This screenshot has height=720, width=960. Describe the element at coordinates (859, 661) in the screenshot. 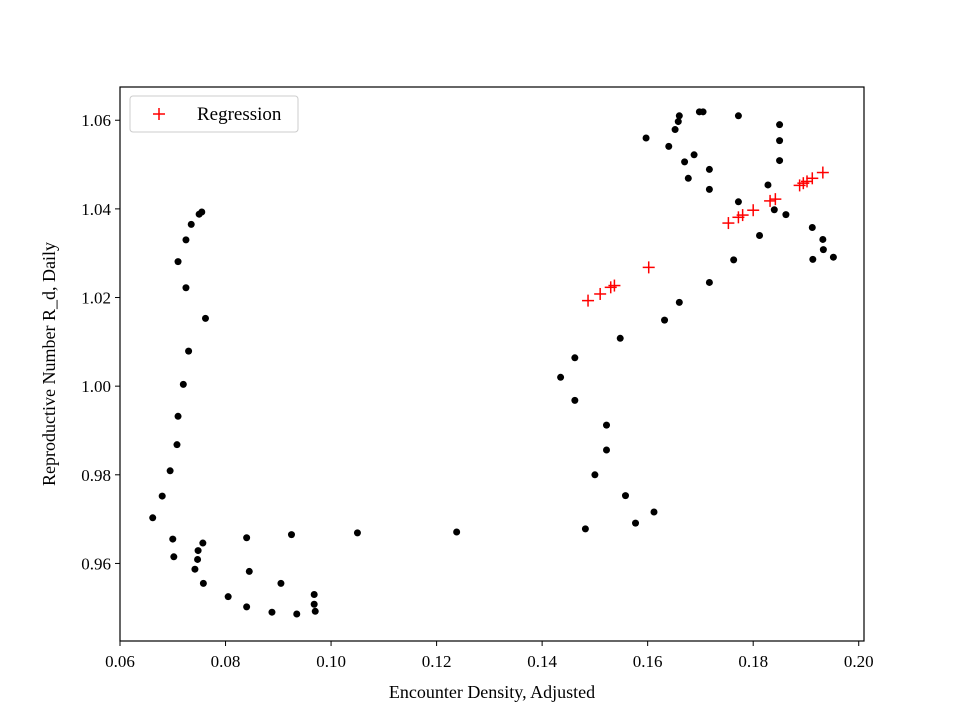

I see `x-tick-label: 0.20` at that location.